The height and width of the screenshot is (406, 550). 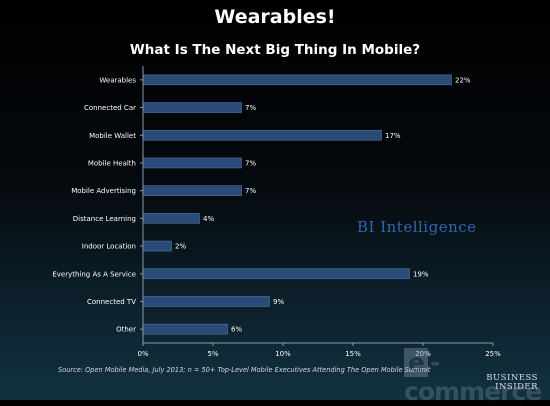 What do you see at coordinates (275, 17) in the screenshot?
I see `chart-title: Wearables!` at bounding box center [275, 17].